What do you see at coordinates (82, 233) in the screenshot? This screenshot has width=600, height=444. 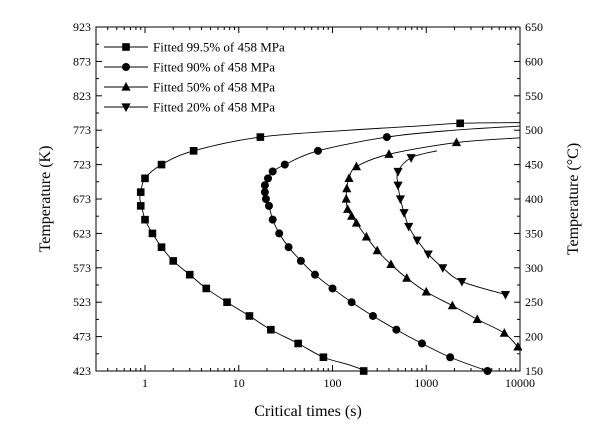 I see `y-tick-label: 623` at bounding box center [82, 233].